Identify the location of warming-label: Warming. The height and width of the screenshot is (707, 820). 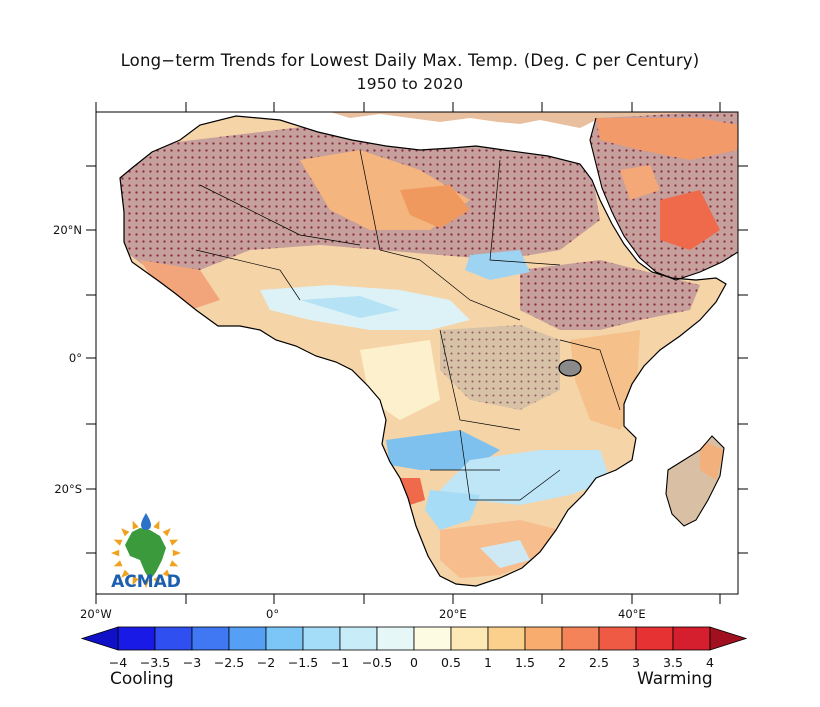
(675, 679).